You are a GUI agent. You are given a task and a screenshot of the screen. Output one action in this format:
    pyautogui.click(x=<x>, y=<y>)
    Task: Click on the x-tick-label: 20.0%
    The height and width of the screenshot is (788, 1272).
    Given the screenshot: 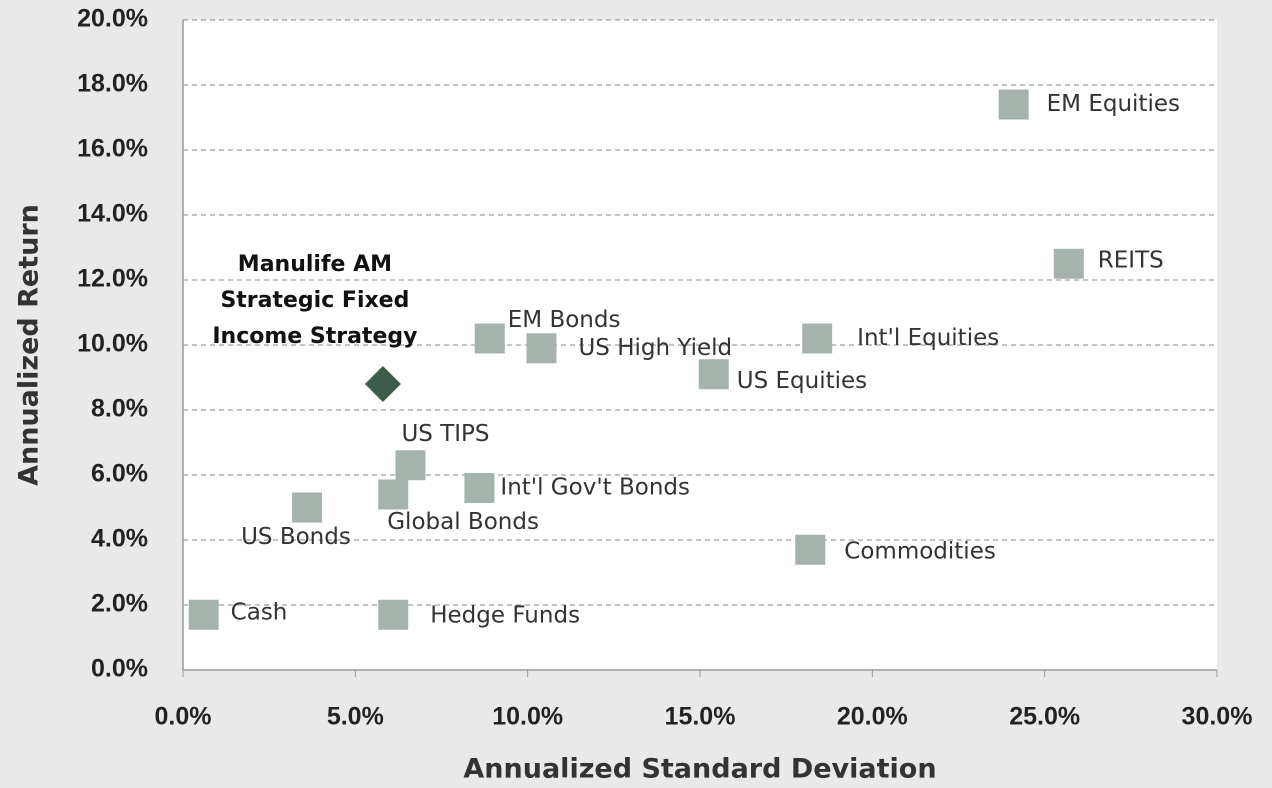 What is the action you would take?
    pyautogui.click(x=872, y=717)
    